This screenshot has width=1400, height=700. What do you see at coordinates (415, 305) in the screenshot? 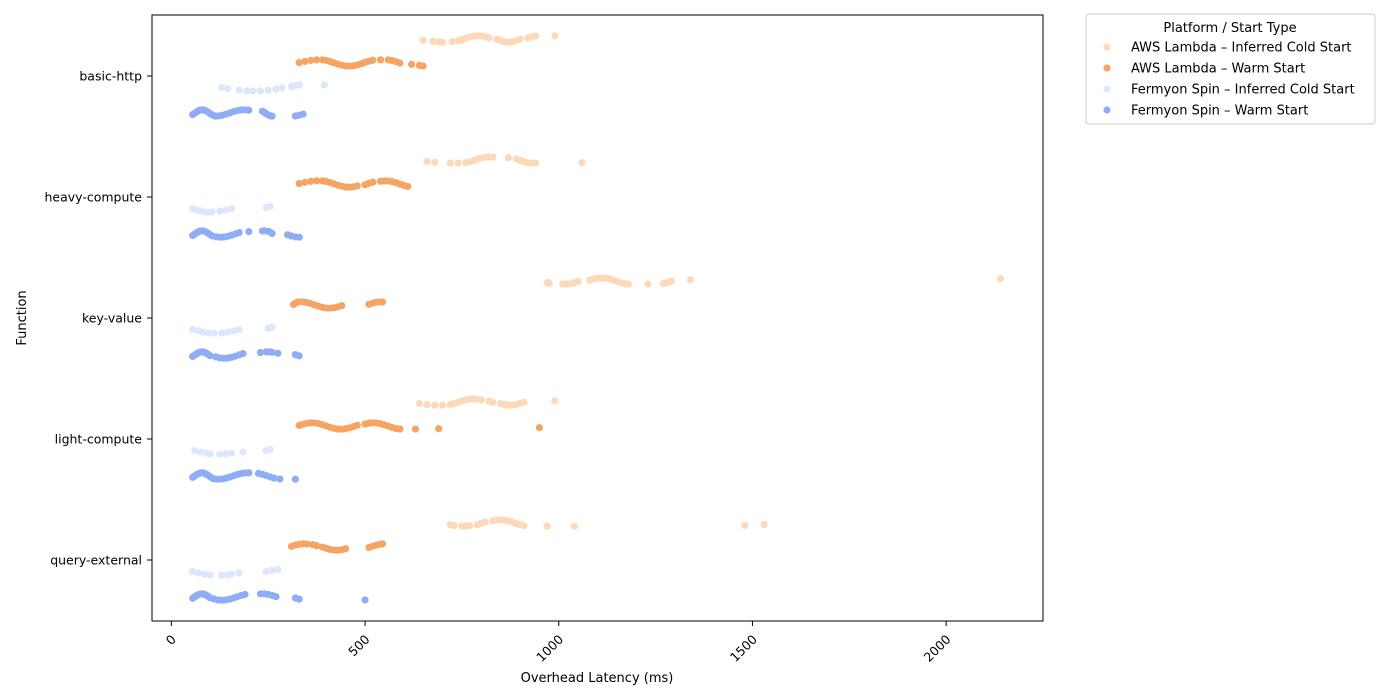
I see `series-aws-lambda-warm-start` at bounding box center [415, 305].